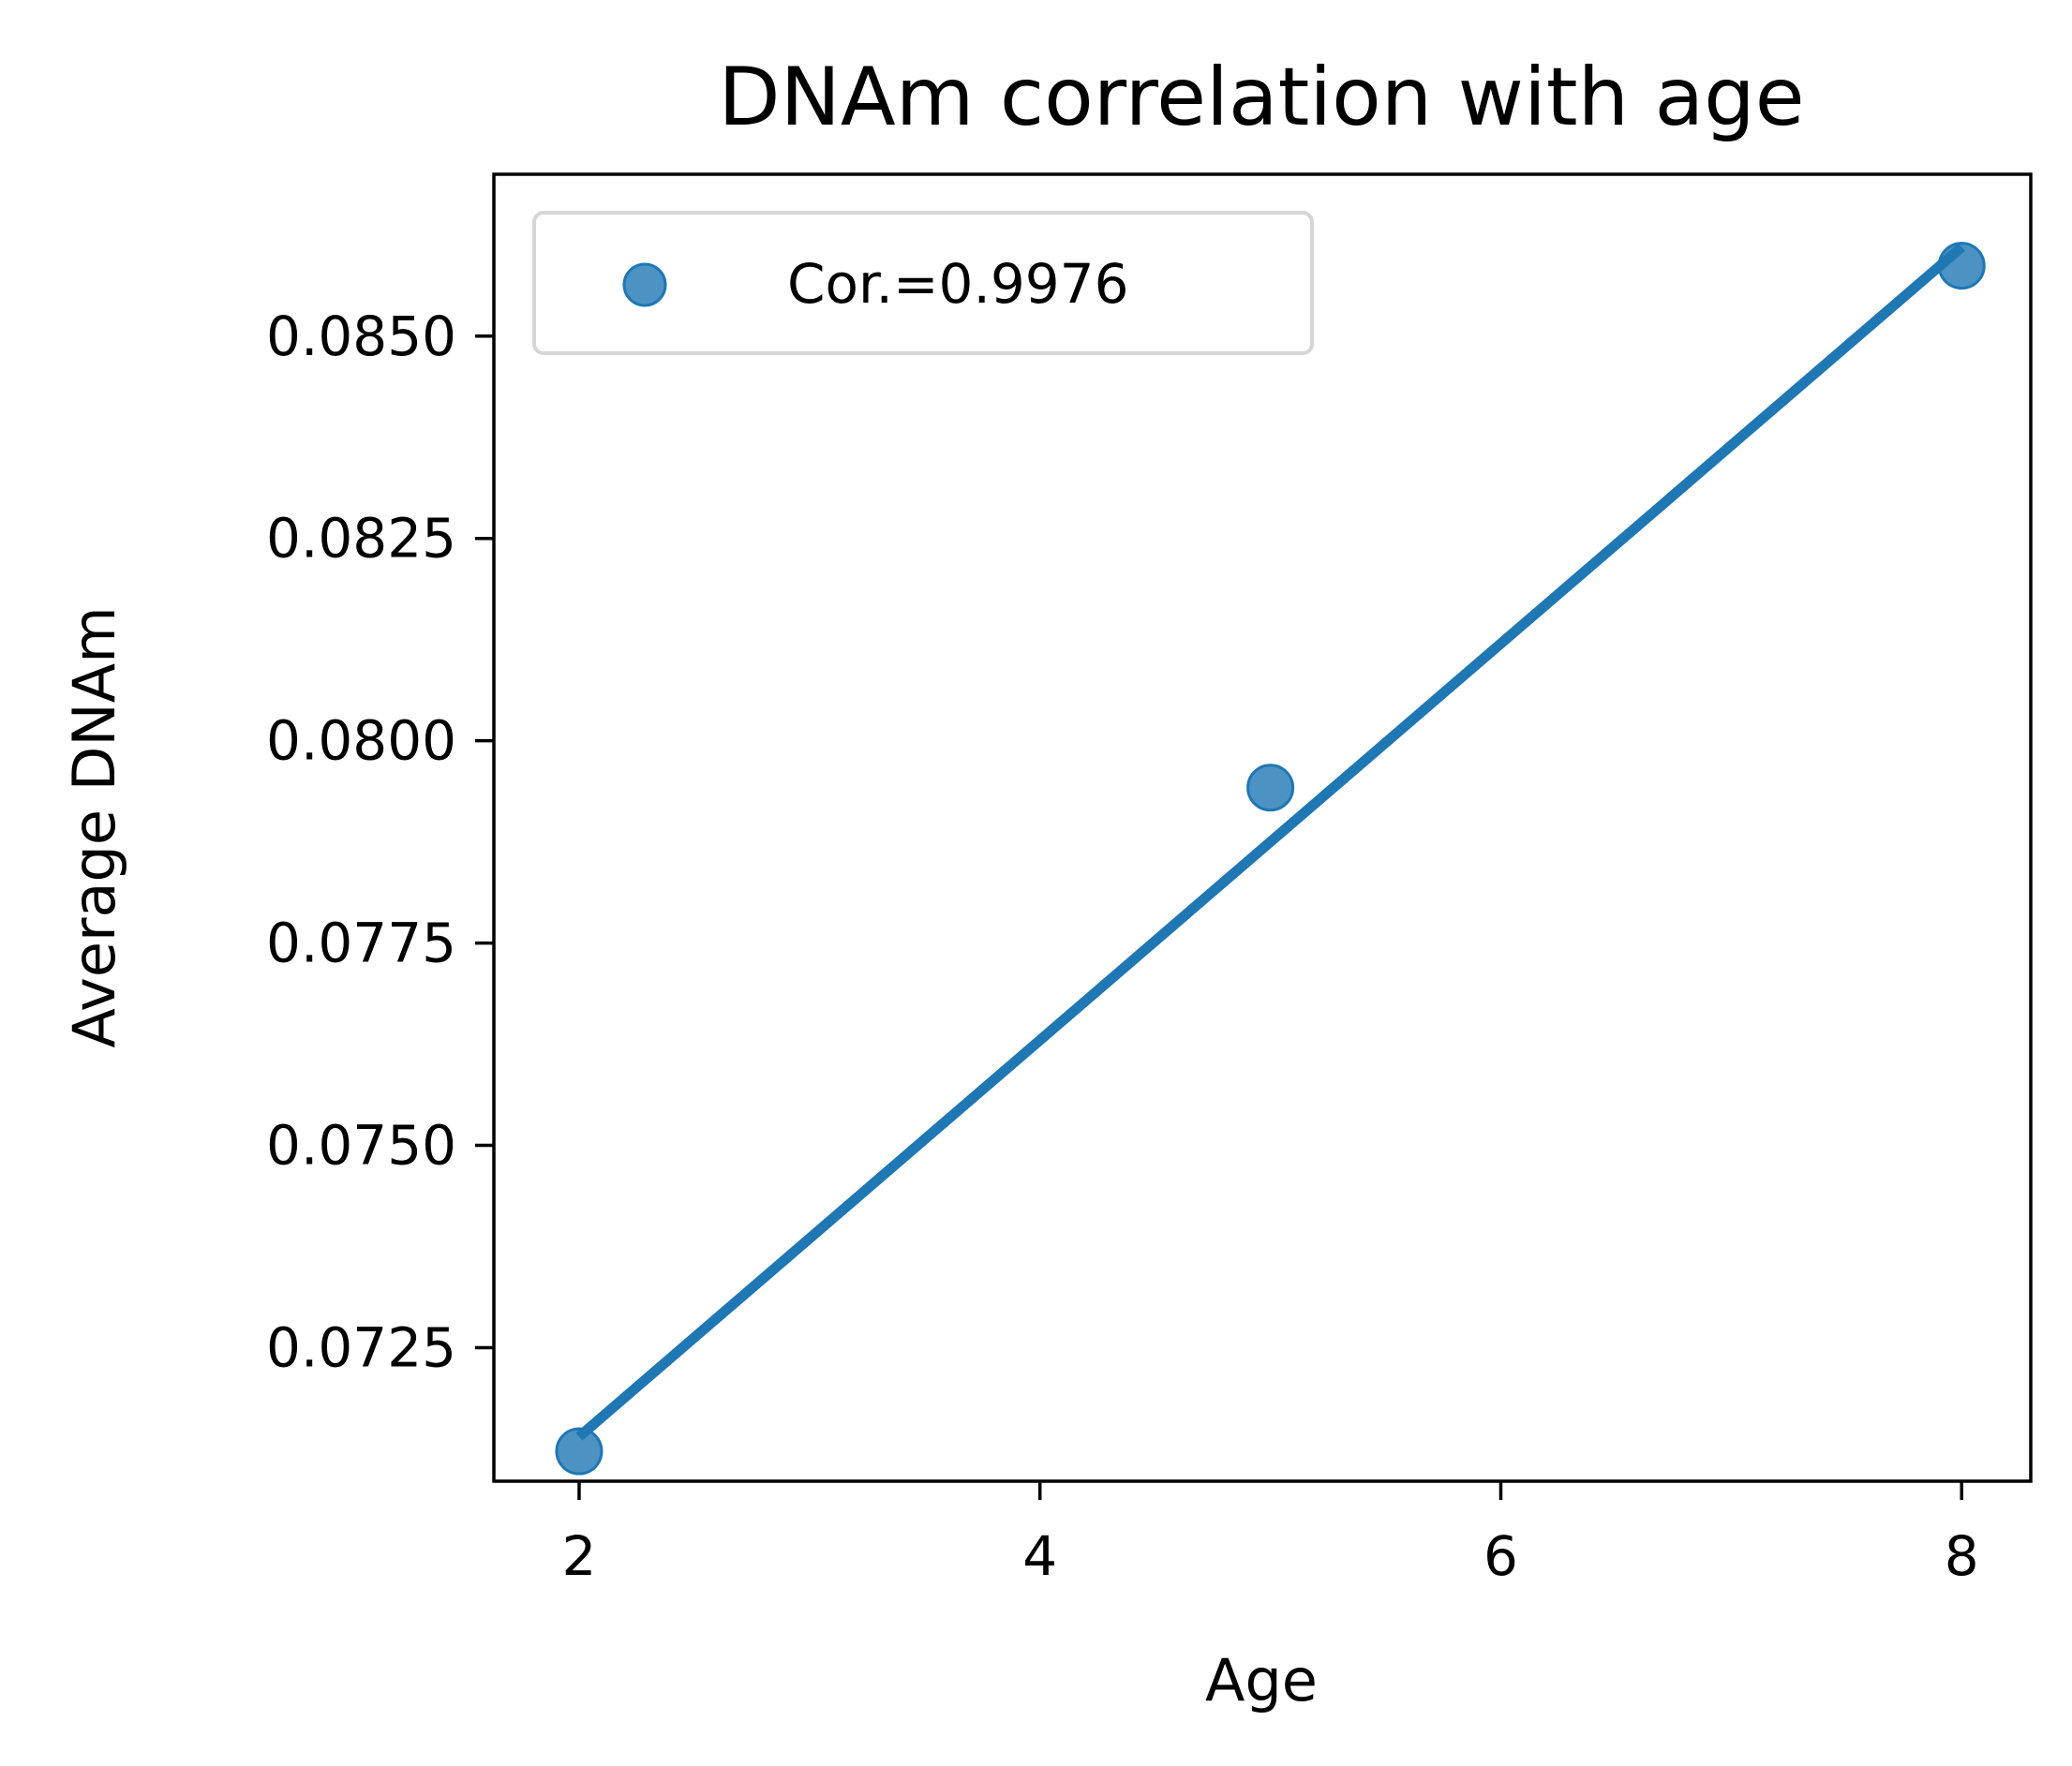  Describe the element at coordinates (957, 284) in the screenshot. I see `legend-label: Cor.=0.9976` at that location.